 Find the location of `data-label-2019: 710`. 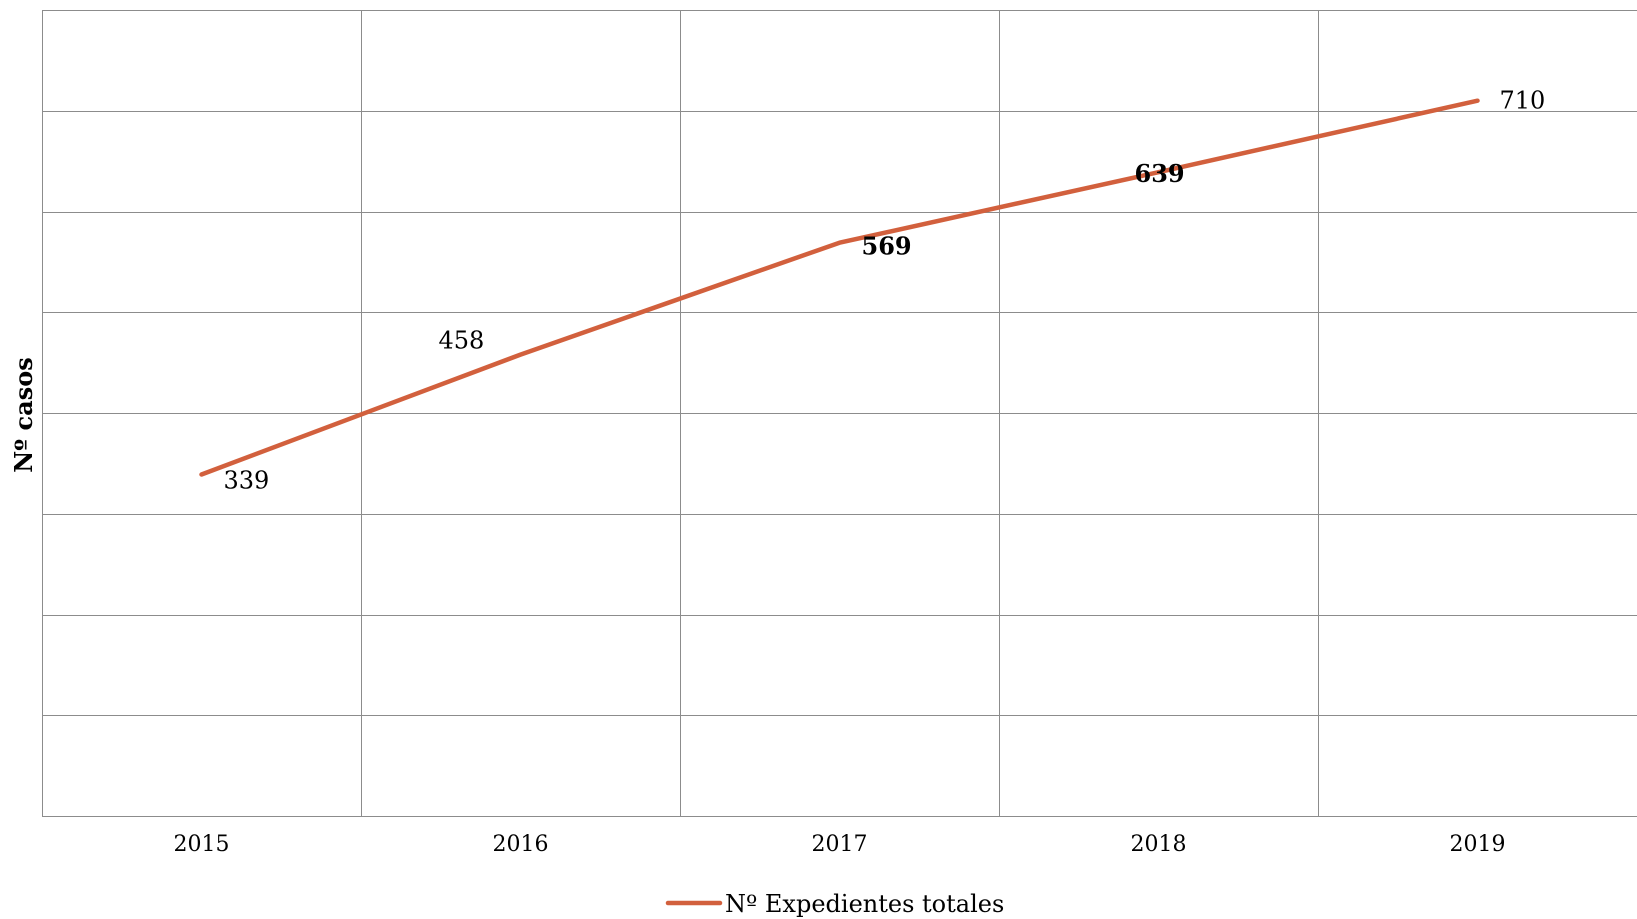

data-label-2019: 710 is located at coordinates (1523, 101).